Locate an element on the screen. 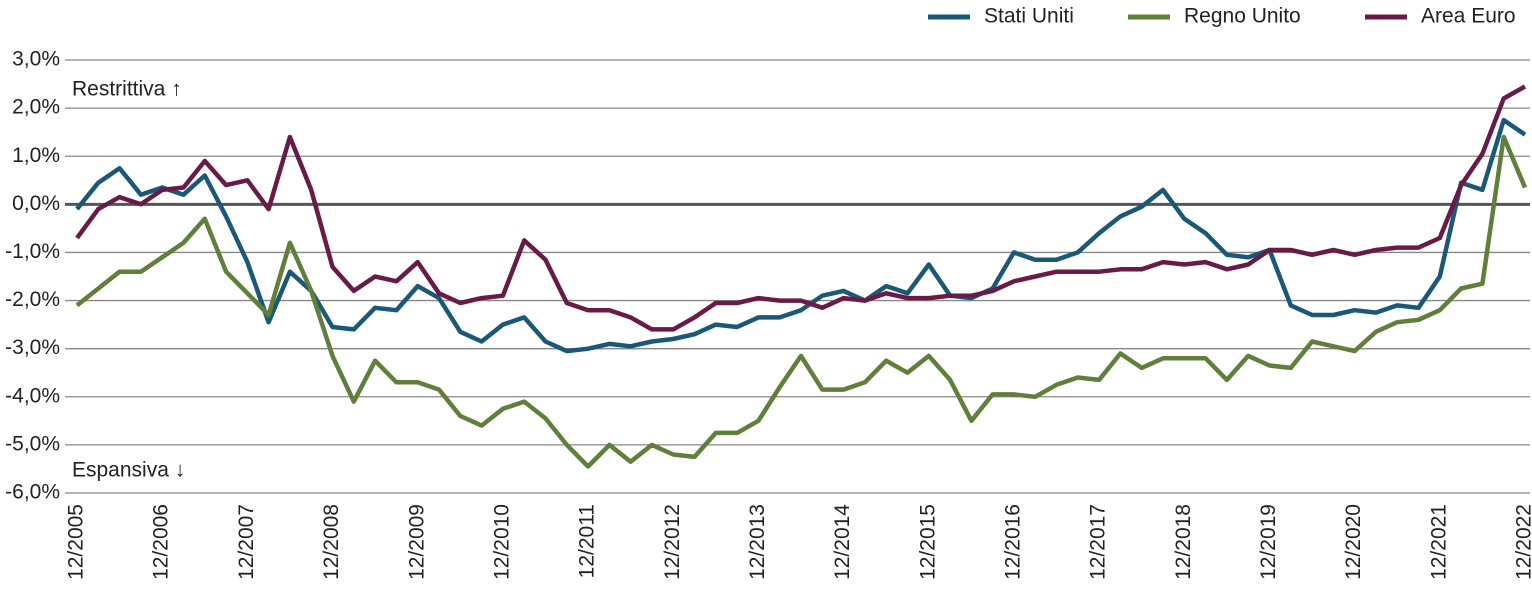 The width and height of the screenshot is (1532, 604). x-tick-label: 12/2019 is located at coordinates (1268, 542).